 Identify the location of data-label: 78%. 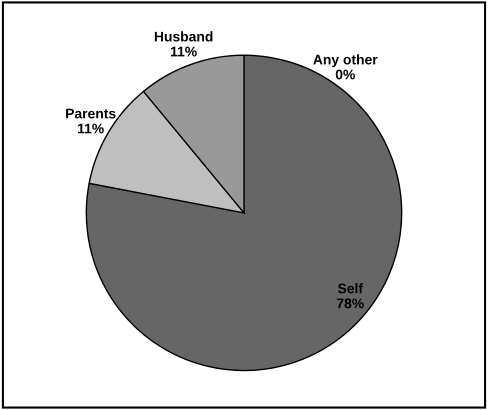
(350, 303).